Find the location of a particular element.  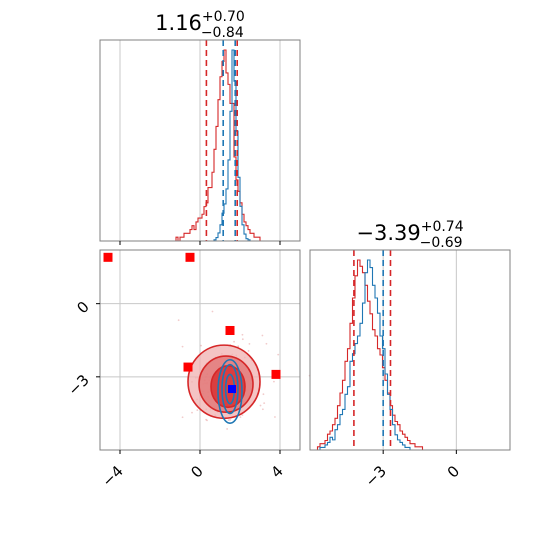

x-tick-label: 4 is located at coordinates (276, 471).